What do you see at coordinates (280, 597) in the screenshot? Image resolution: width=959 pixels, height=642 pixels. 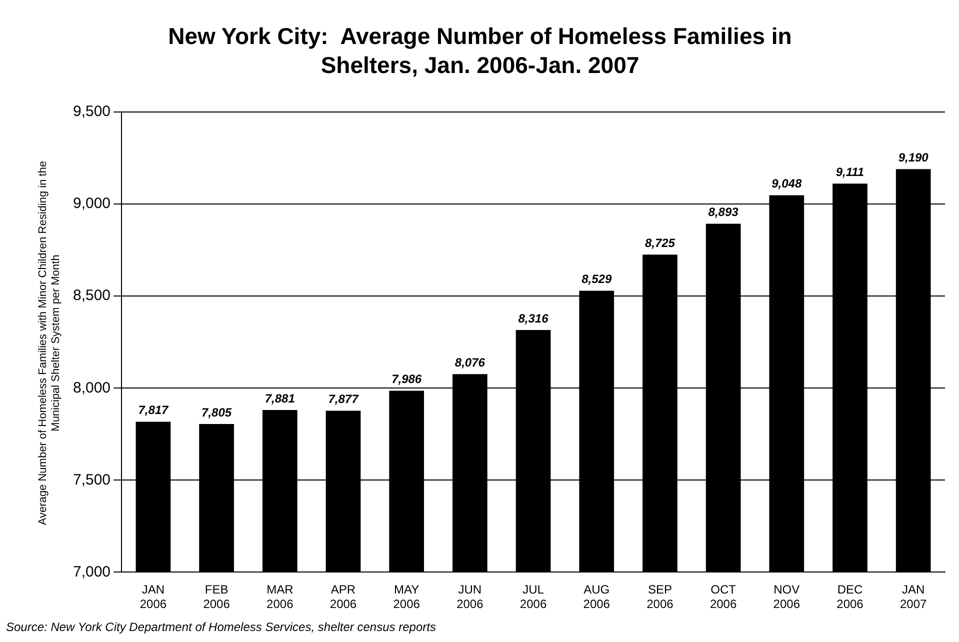 I see `x-tick-label: MAR 2006` at bounding box center [280, 597].